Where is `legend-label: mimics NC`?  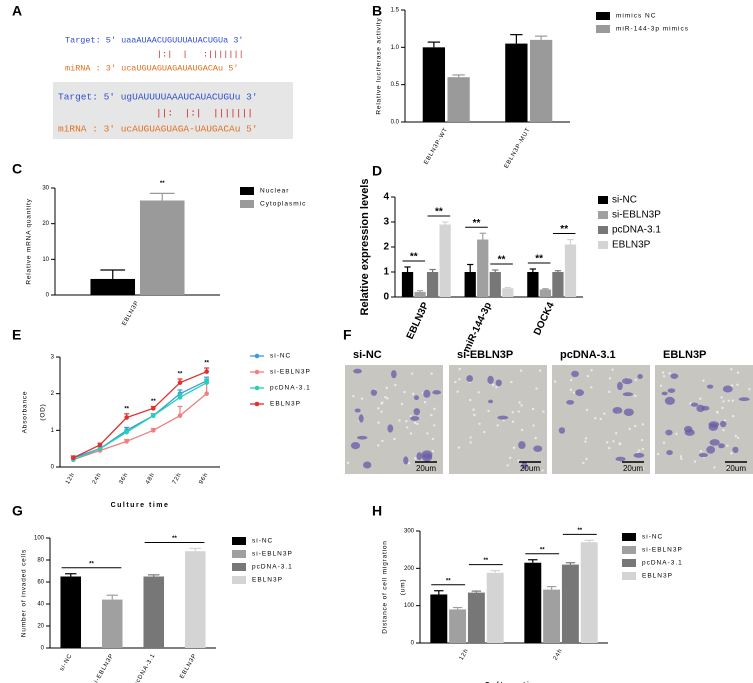 legend-label: mimics NC is located at coordinates (636, 16).